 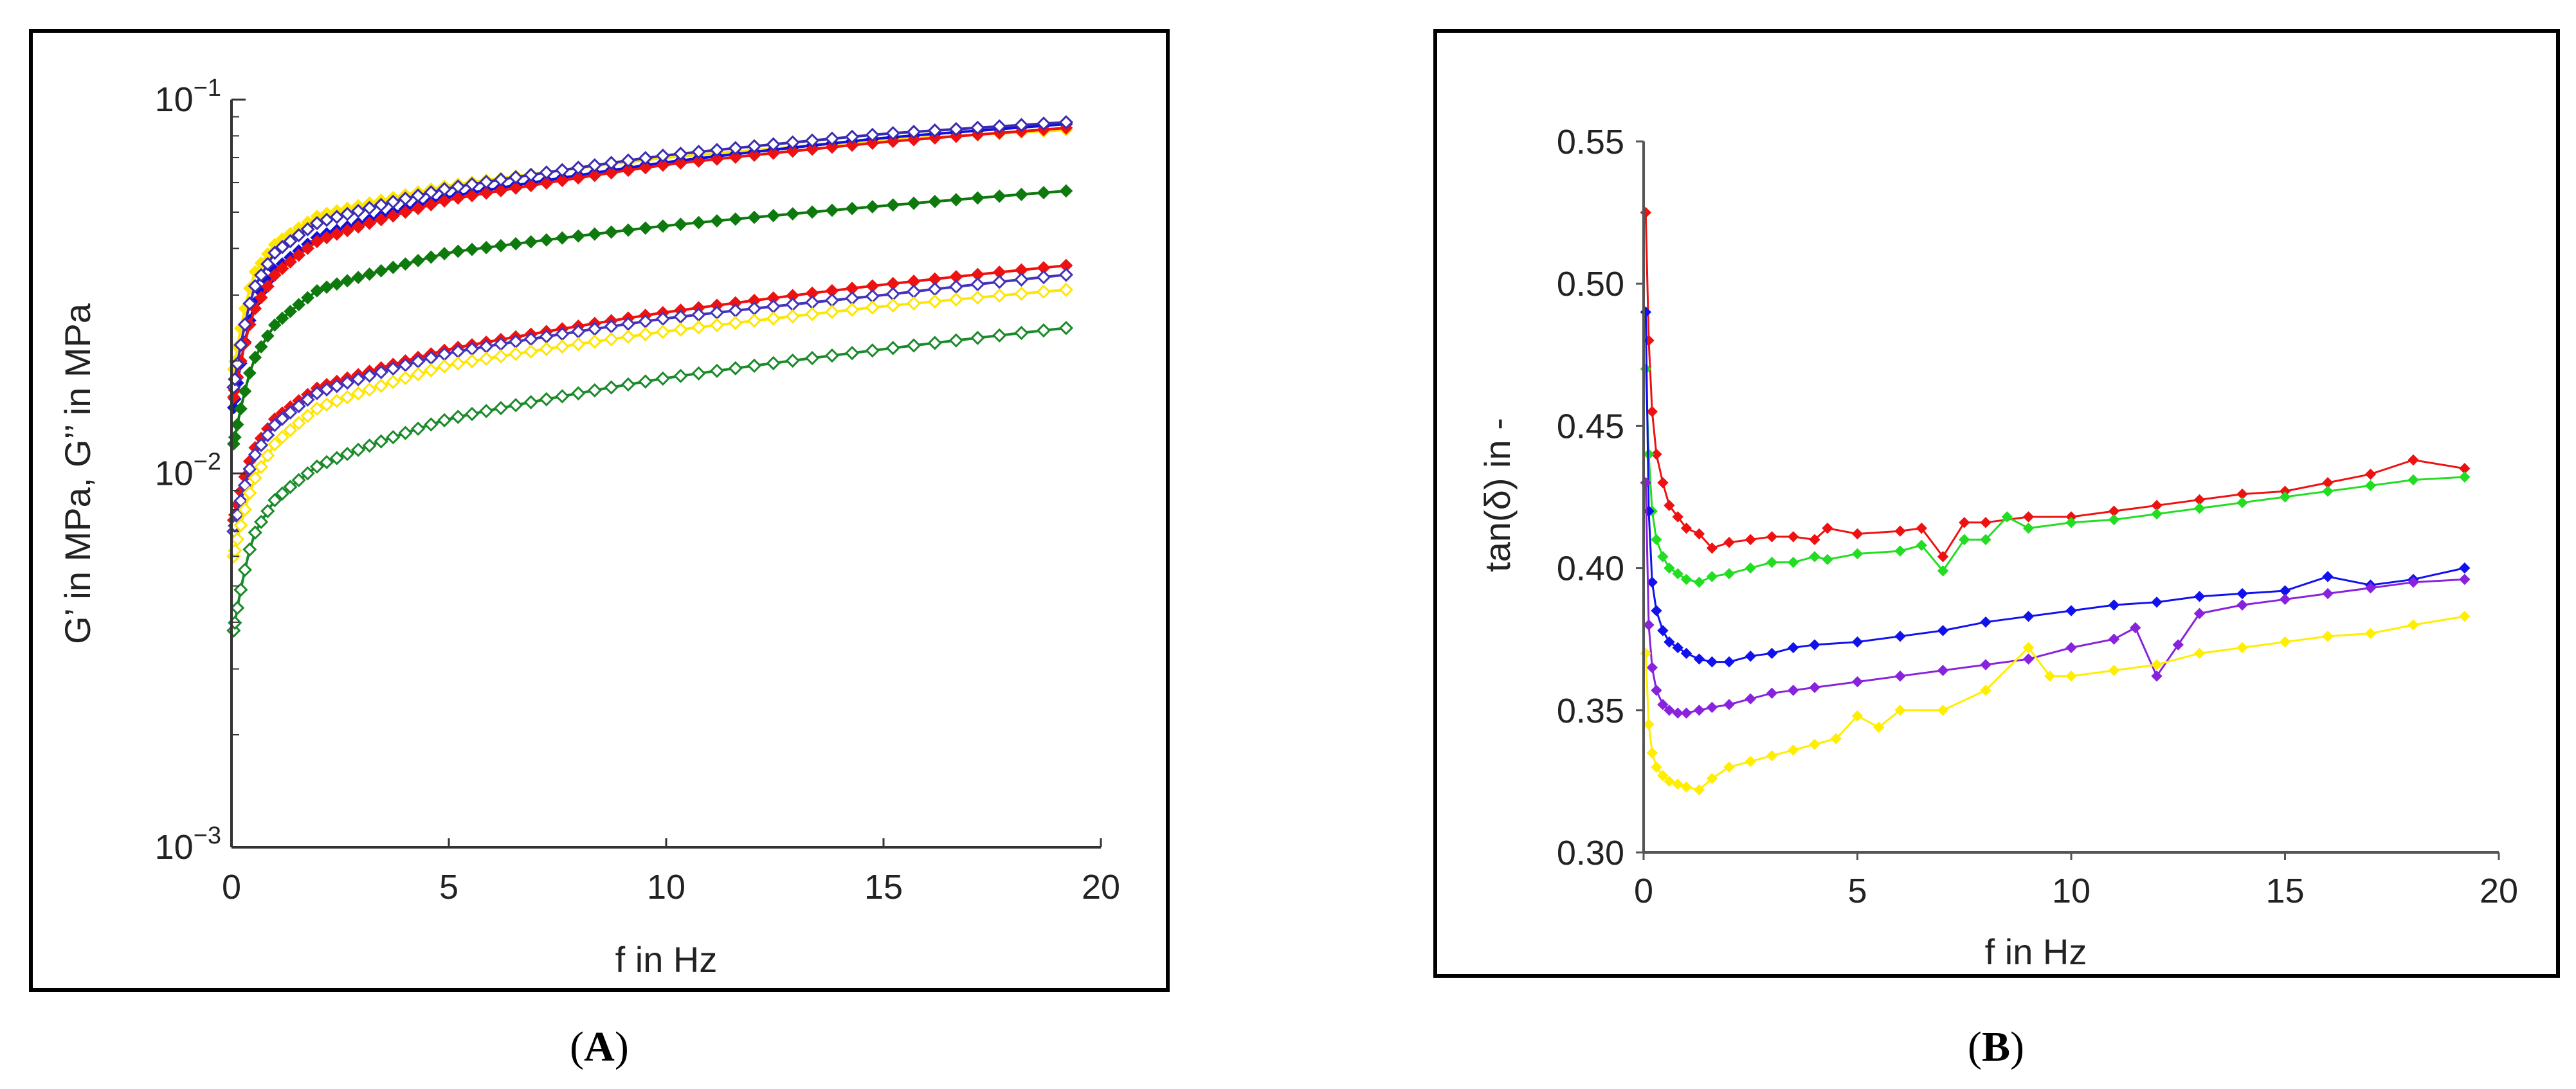 What do you see at coordinates (1590, 853) in the screenshot?
I see `panel-b-y-tick-label: 0.30` at bounding box center [1590, 853].